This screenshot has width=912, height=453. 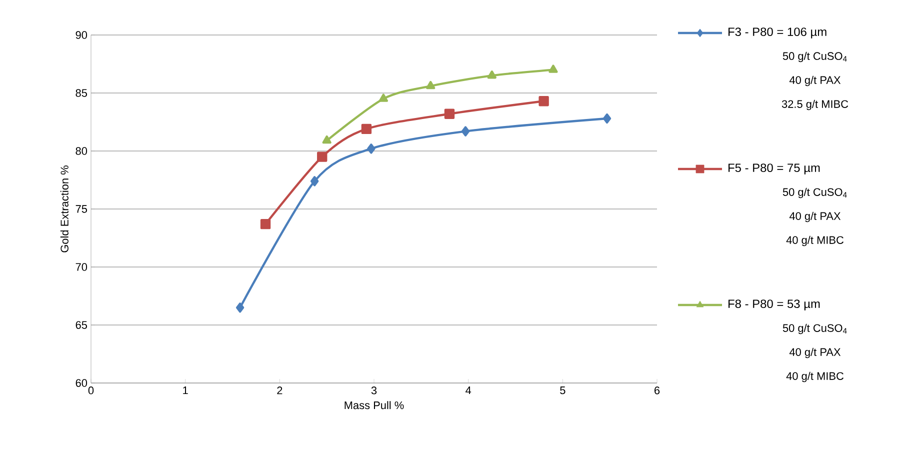 What do you see at coordinates (374, 405) in the screenshot?
I see `x-axis-title: Mass Pull %` at bounding box center [374, 405].